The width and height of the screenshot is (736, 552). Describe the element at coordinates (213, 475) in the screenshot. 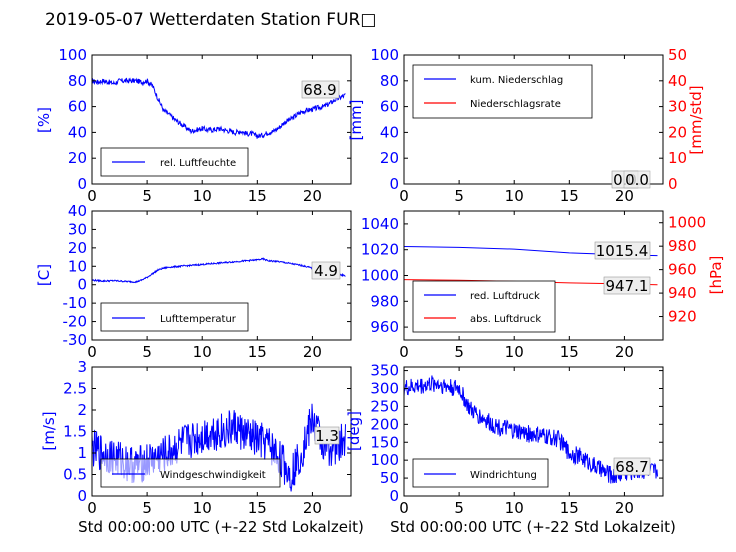

I see `windspeed-legend-label: Windgeschwindigkeit` at that location.